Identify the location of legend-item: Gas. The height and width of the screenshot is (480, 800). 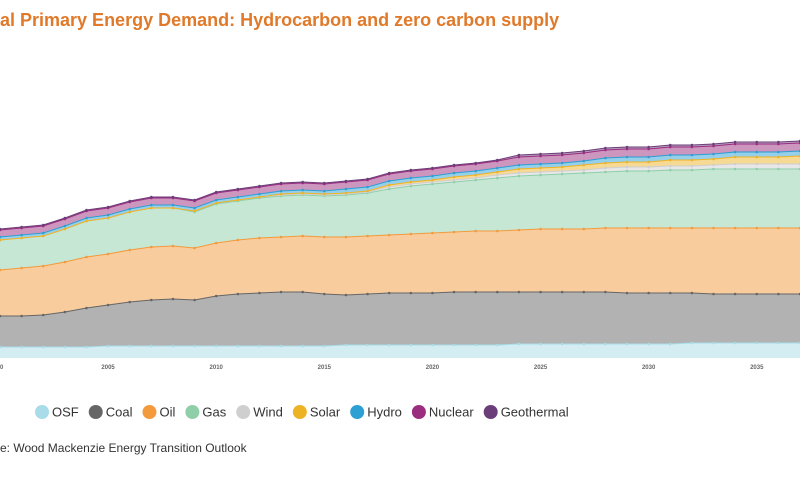
(206, 411).